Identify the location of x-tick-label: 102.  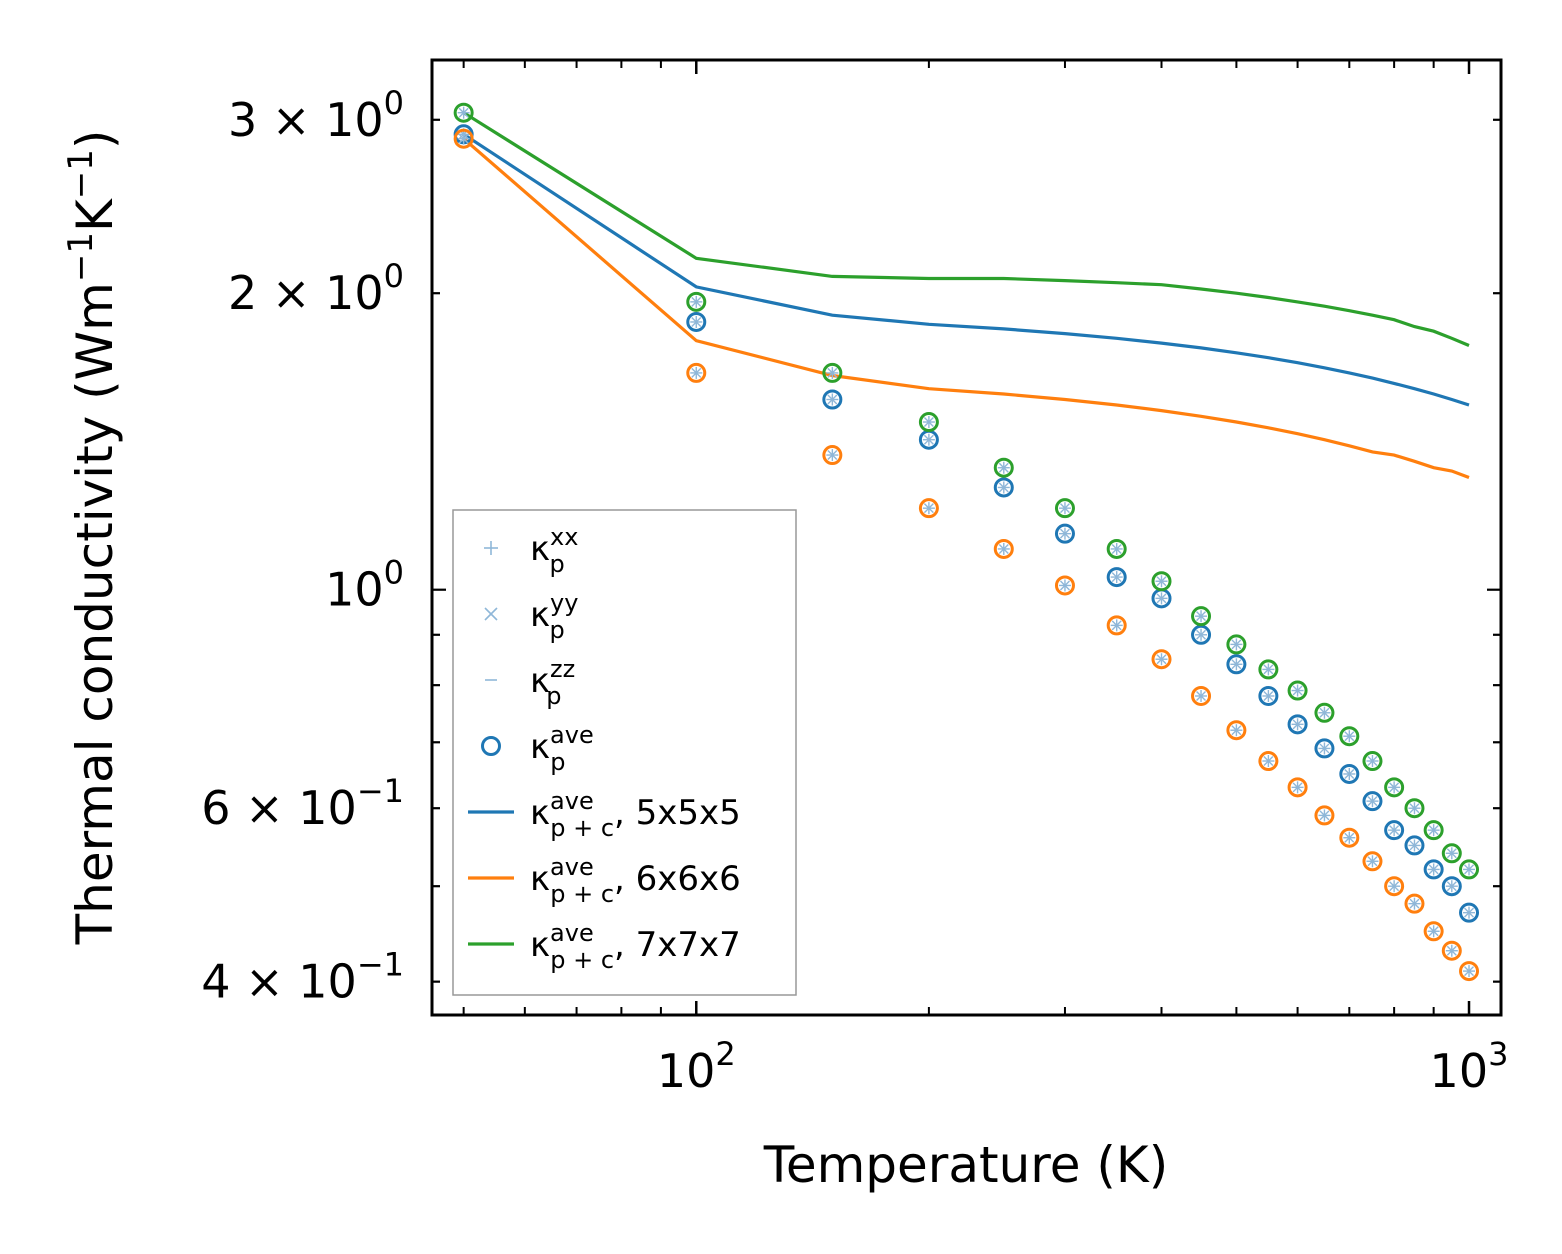
(696, 1066).